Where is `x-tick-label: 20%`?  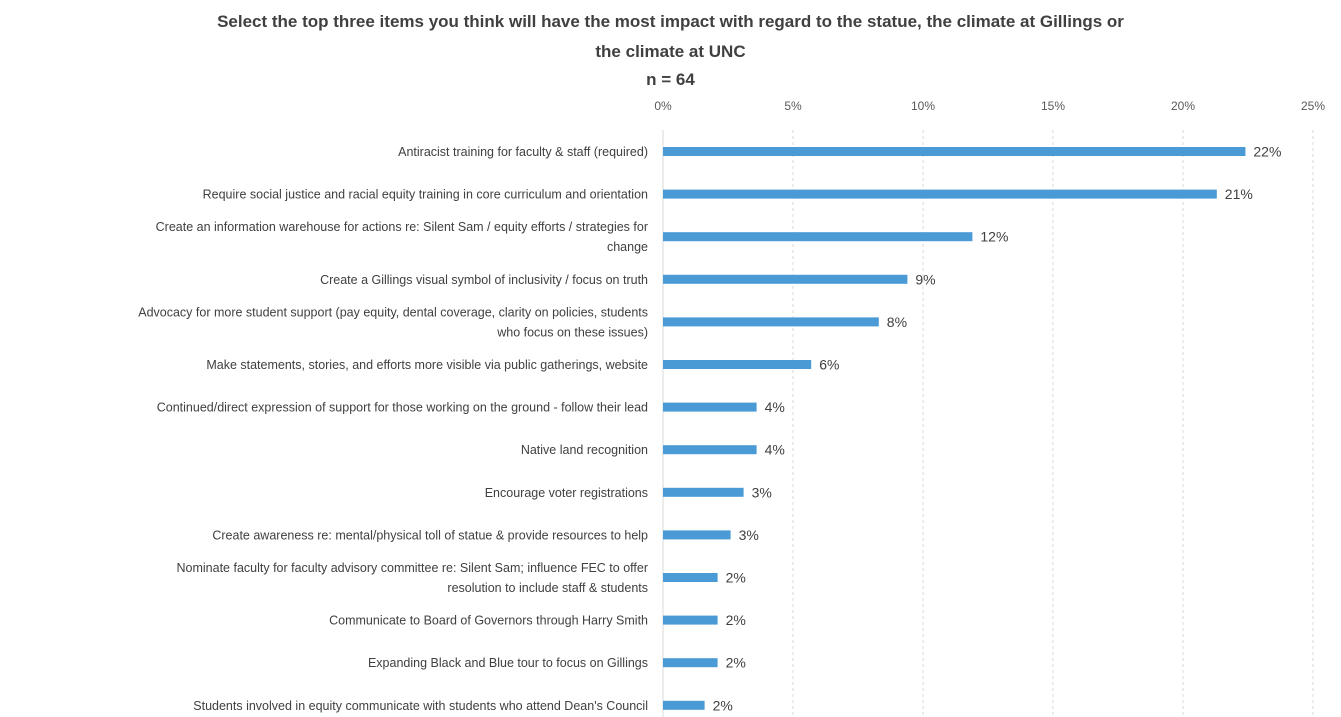
x-tick-label: 20% is located at coordinates (1183, 106).